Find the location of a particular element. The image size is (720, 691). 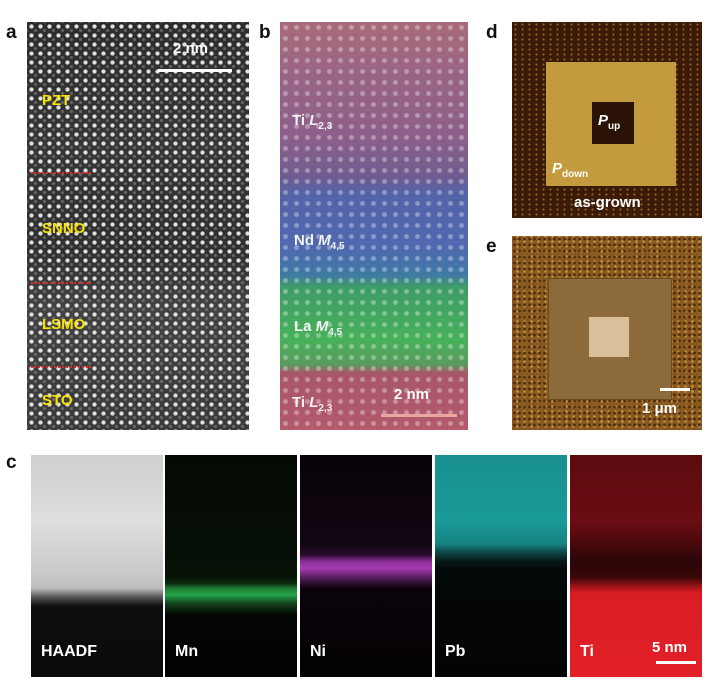

scale-bar-label: 1 μm is located at coordinates (660, 408).